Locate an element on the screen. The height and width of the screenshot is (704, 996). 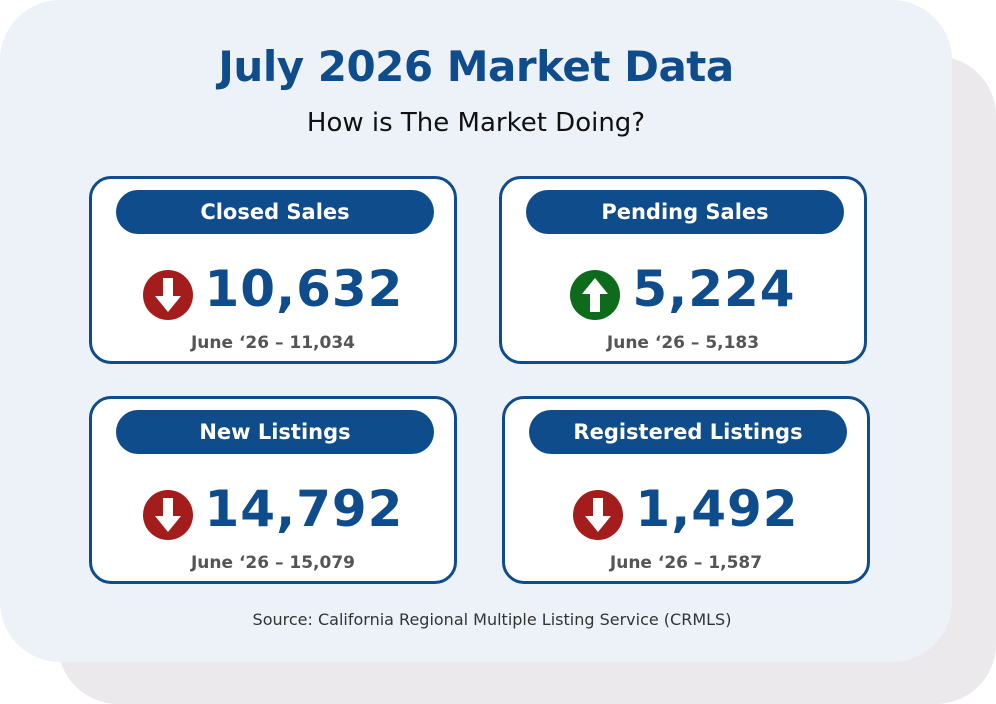
stat-card-new-listings: New Listings 14,792 June ‘26 – 15,079 is located at coordinates (273, 490).